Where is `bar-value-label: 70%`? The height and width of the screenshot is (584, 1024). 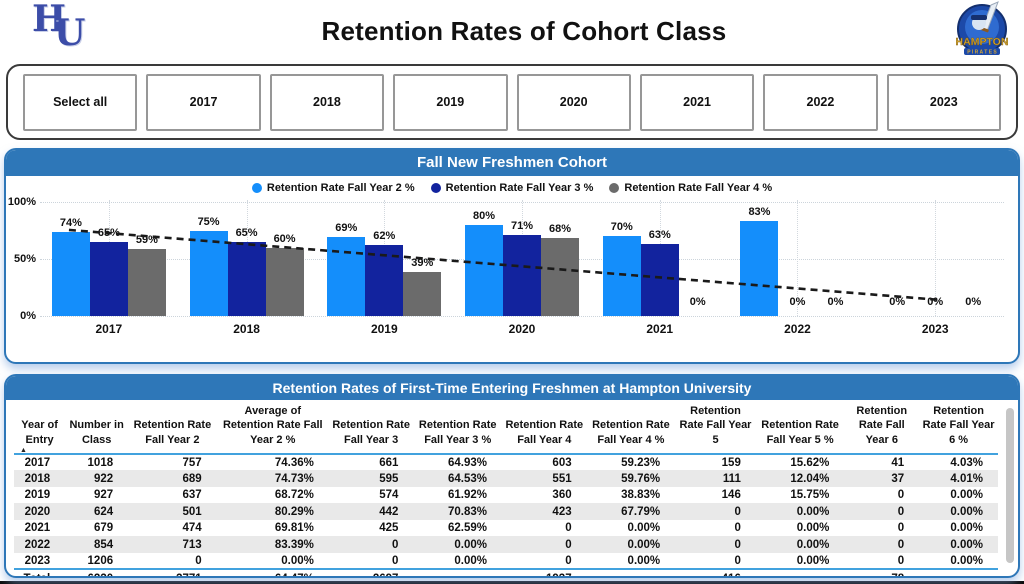
bar-value-label: 70% is located at coordinates (621, 227).